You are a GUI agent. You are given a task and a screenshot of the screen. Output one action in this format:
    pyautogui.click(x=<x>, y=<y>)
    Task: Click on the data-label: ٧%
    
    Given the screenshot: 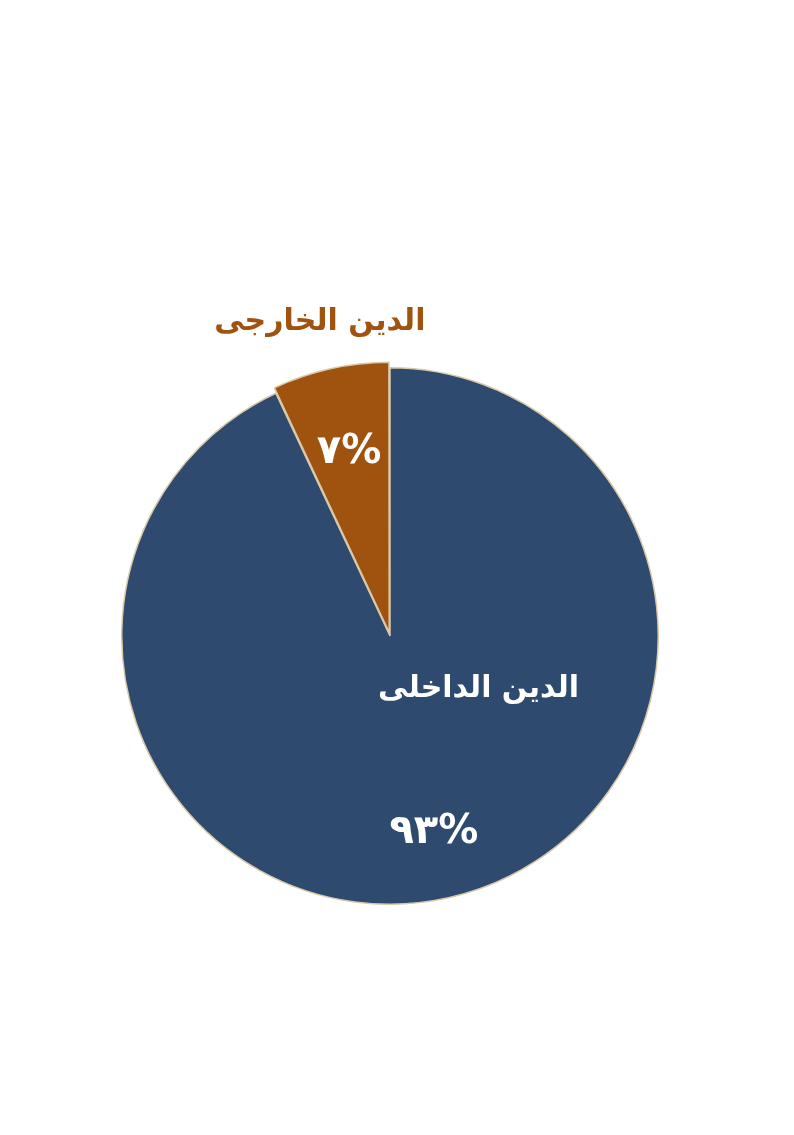 What is the action you would take?
    pyautogui.click(x=349, y=449)
    